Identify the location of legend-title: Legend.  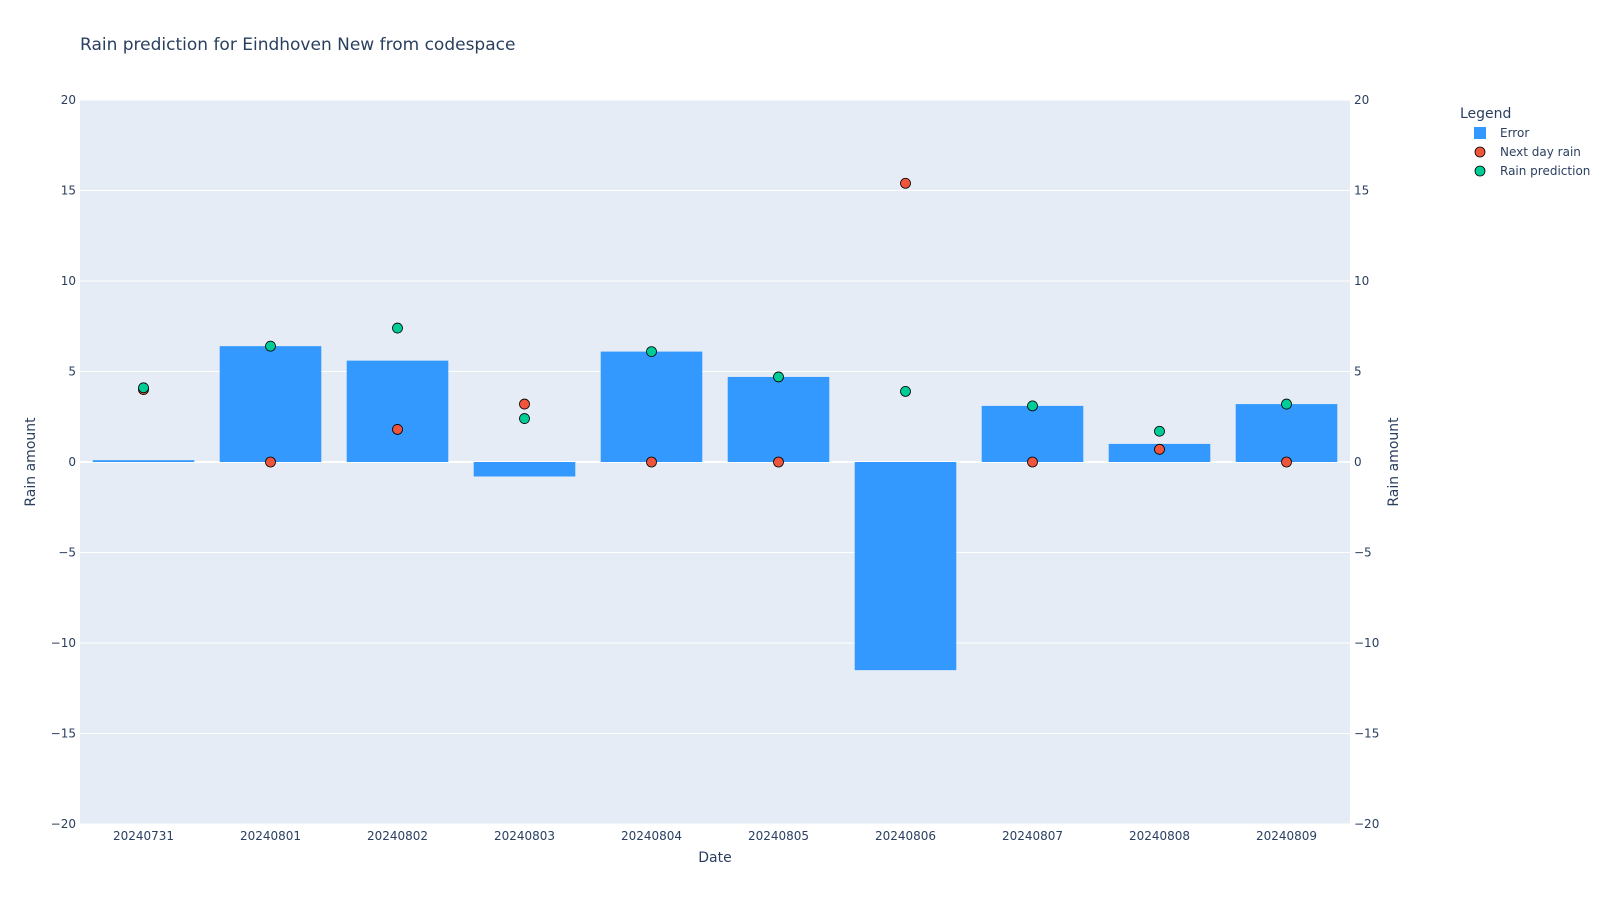
(1485, 114).